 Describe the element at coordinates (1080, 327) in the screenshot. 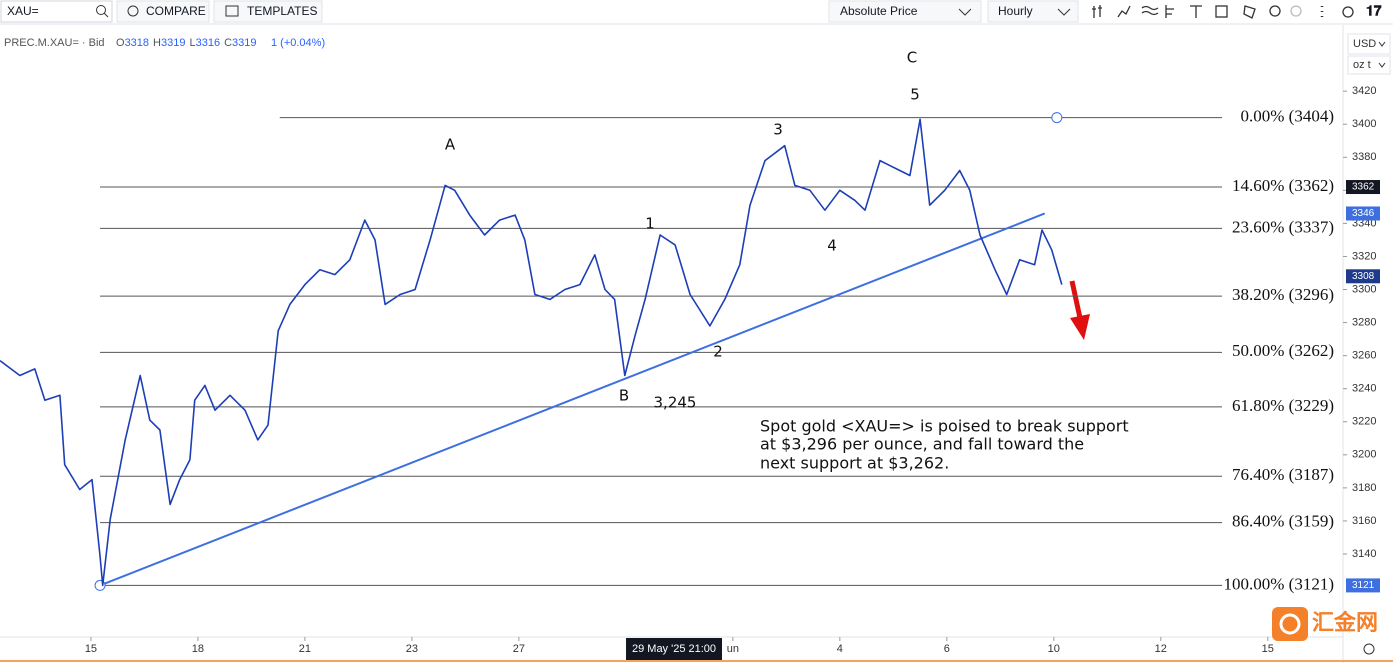

I see `down-arrow-head` at that location.